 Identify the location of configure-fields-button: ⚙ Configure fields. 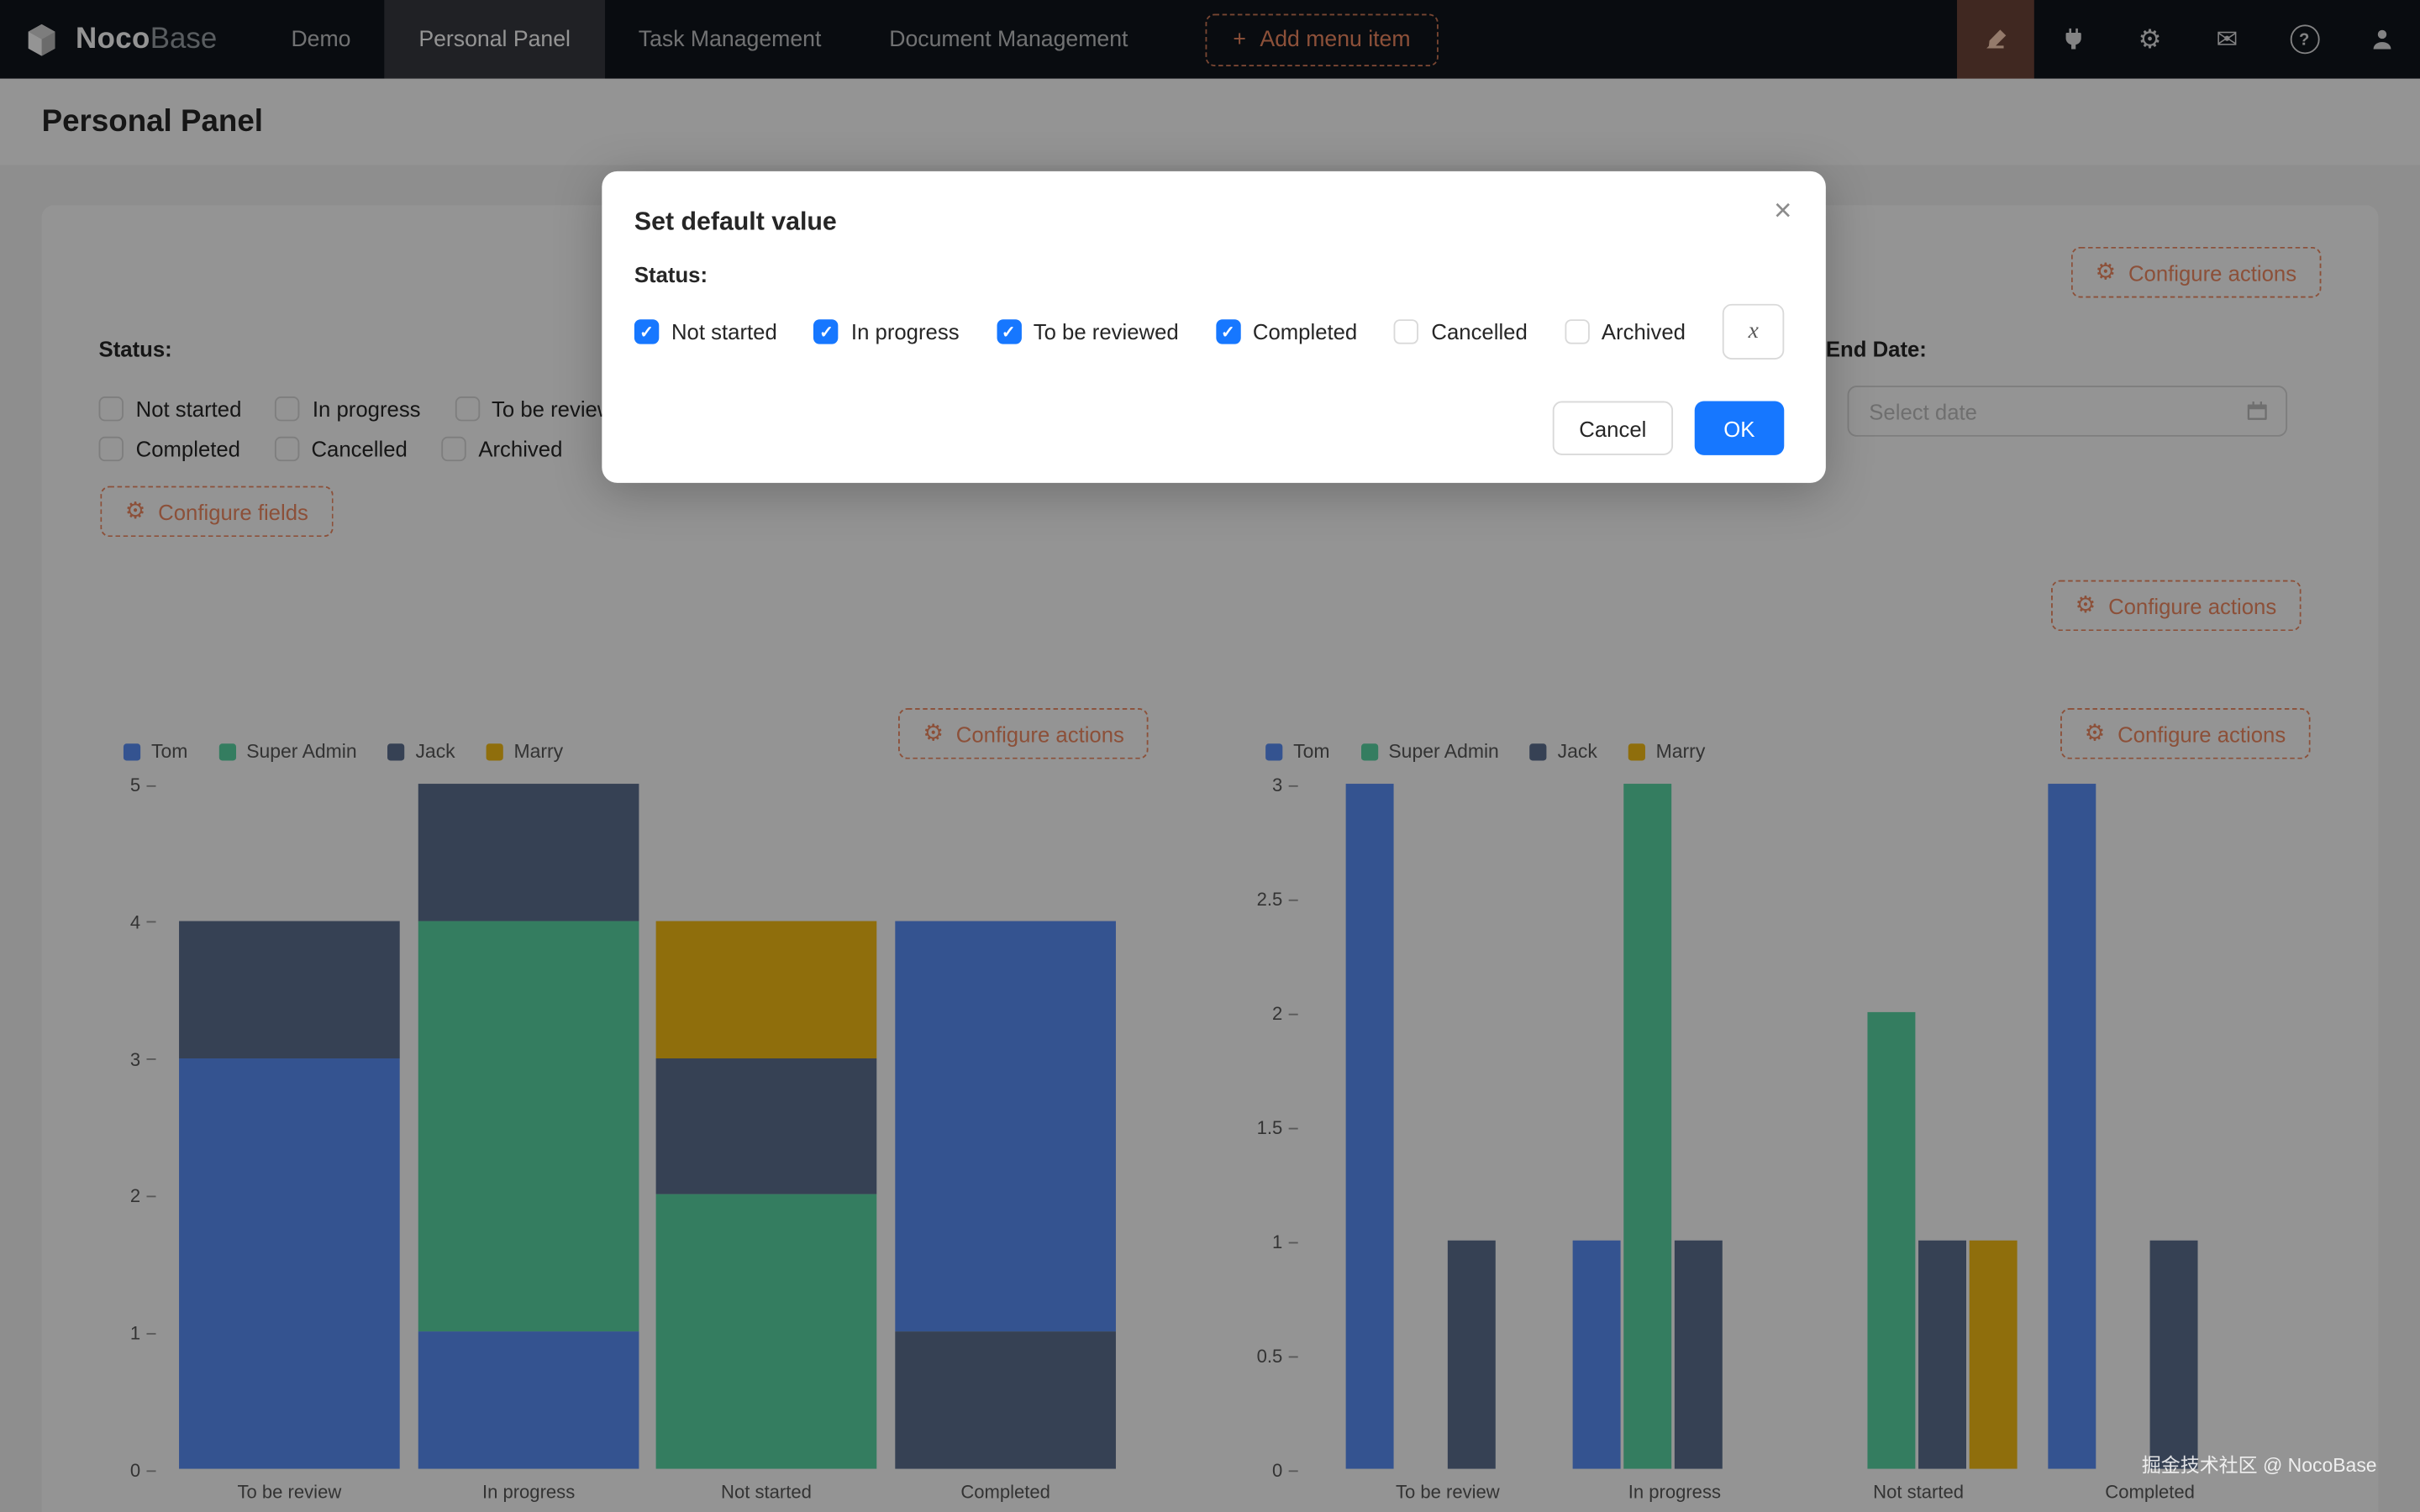
(217, 512).